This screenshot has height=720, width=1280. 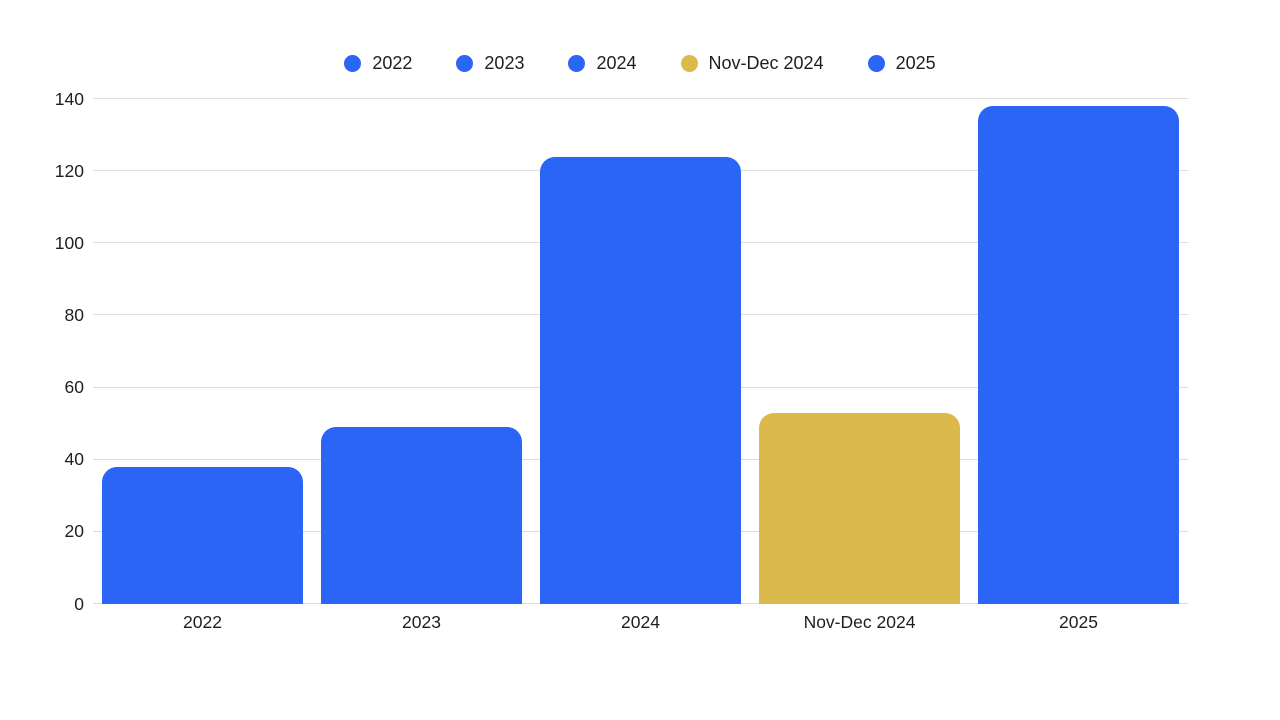 What do you see at coordinates (421, 622) in the screenshot?
I see `x-tick-label: 2023` at bounding box center [421, 622].